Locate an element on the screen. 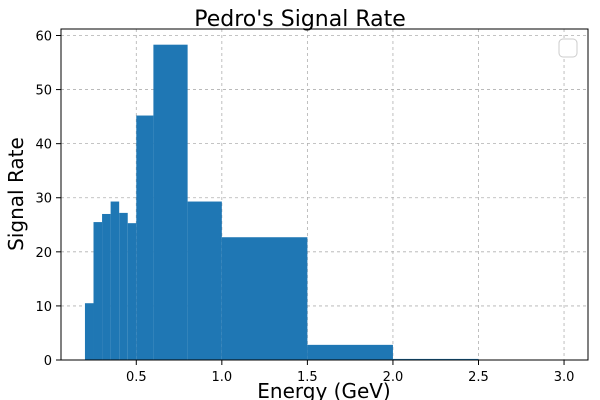  y-tick-label: 50 is located at coordinates (43, 91).